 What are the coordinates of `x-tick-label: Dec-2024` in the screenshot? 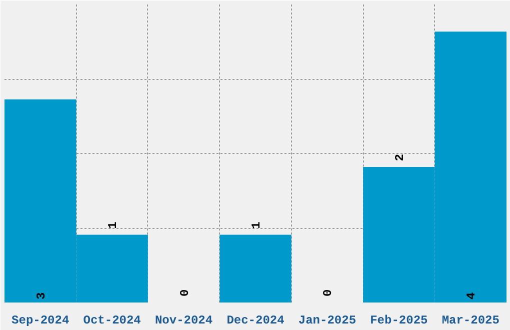 It's located at (255, 321).